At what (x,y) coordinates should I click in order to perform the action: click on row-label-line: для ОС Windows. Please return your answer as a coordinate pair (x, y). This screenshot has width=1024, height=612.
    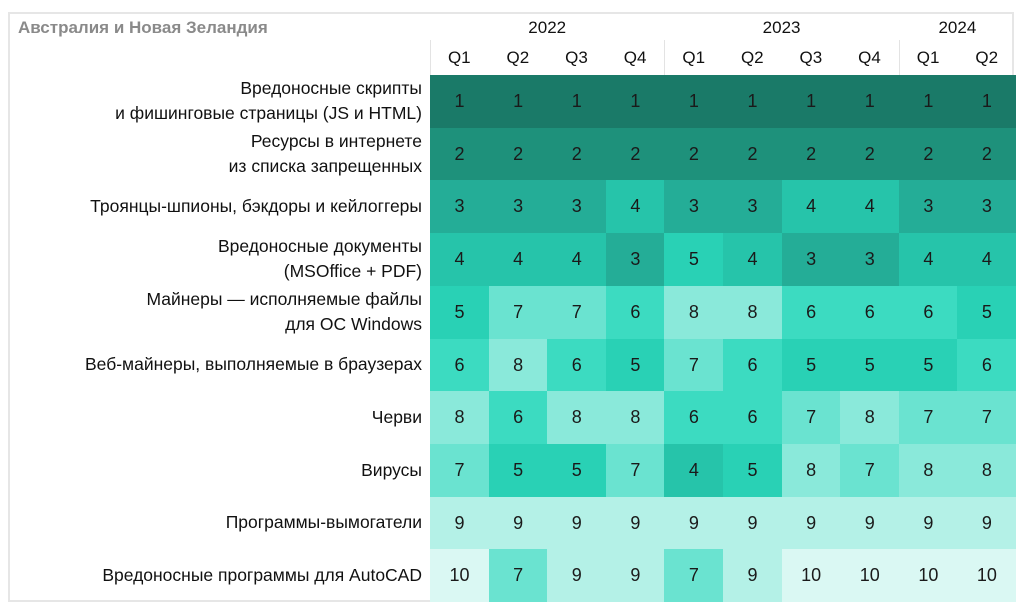
    Looking at the image, I should click on (353, 324).